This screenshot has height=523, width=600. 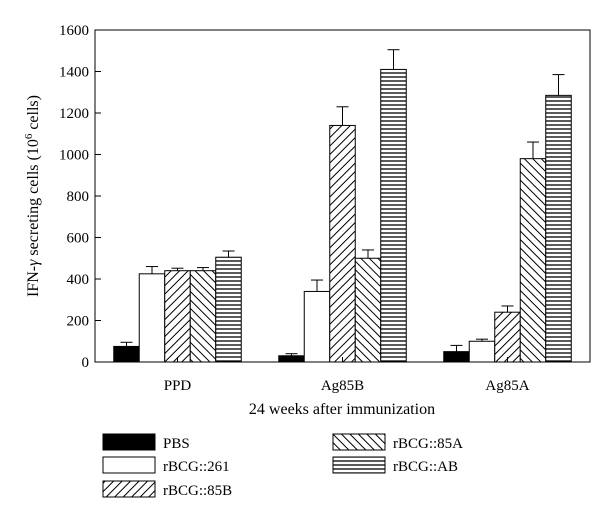 What do you see at coordinates (176, 444) in the screenshot?
I see `legend-label: PBS` at bounding box center [176, 444].